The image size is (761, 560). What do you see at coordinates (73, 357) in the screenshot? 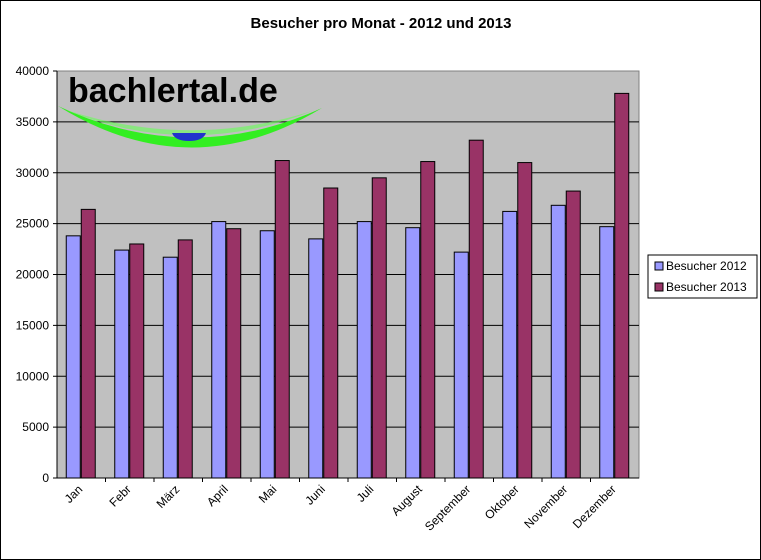
I see `bar-2012-Jan` at bounding box center [73, 357].